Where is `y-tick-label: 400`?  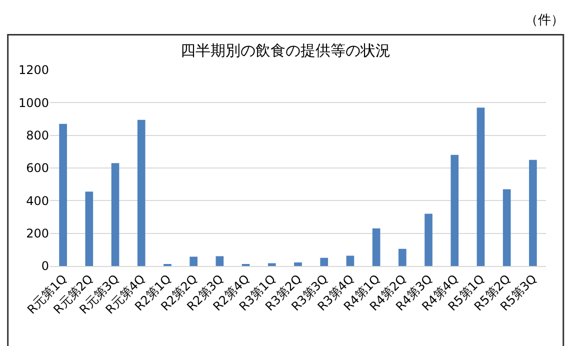
y-tick-label: 400 is located at coordinates (37, 201).